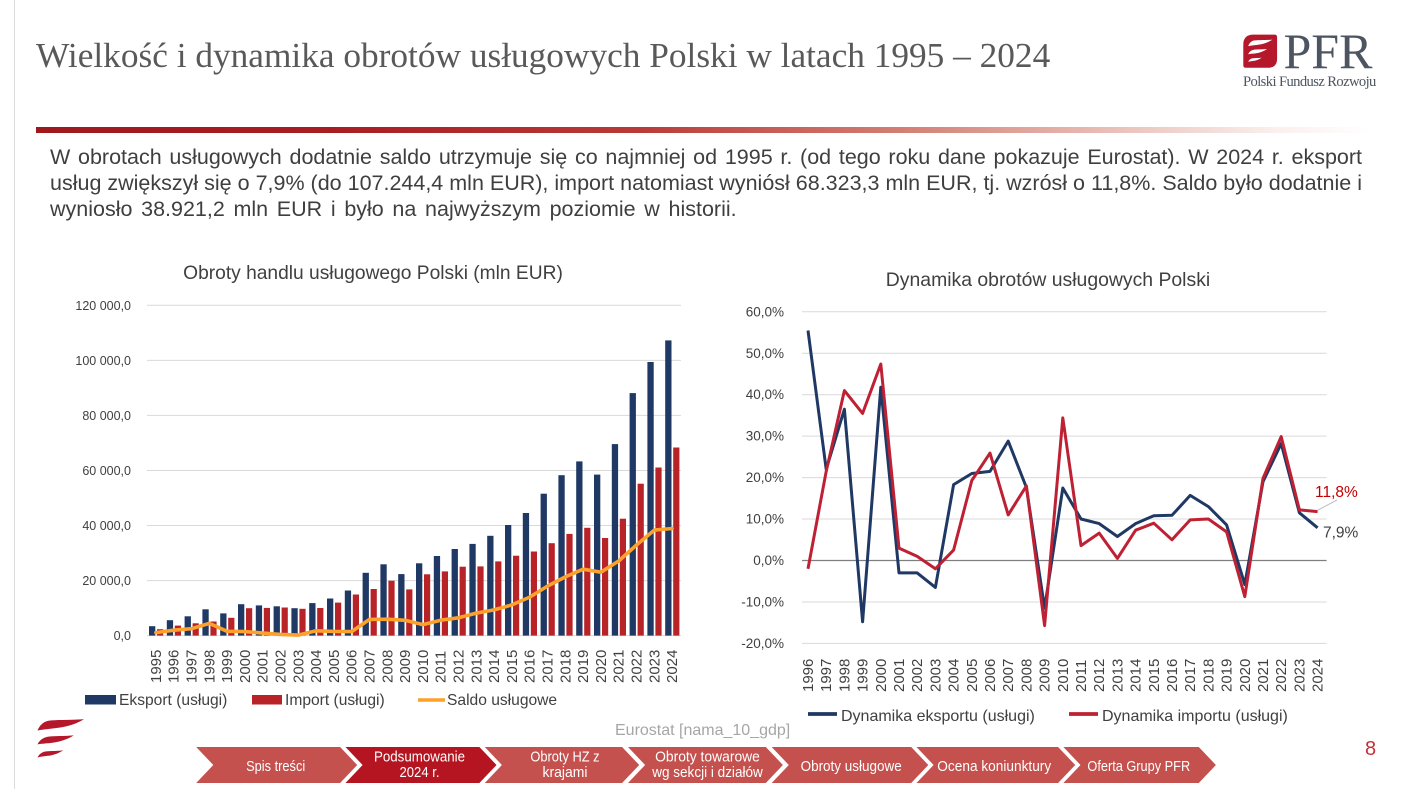  Describe the element at coordinates (122, 636) in the screenshot. I see `svg-text: 0,0` at that location.